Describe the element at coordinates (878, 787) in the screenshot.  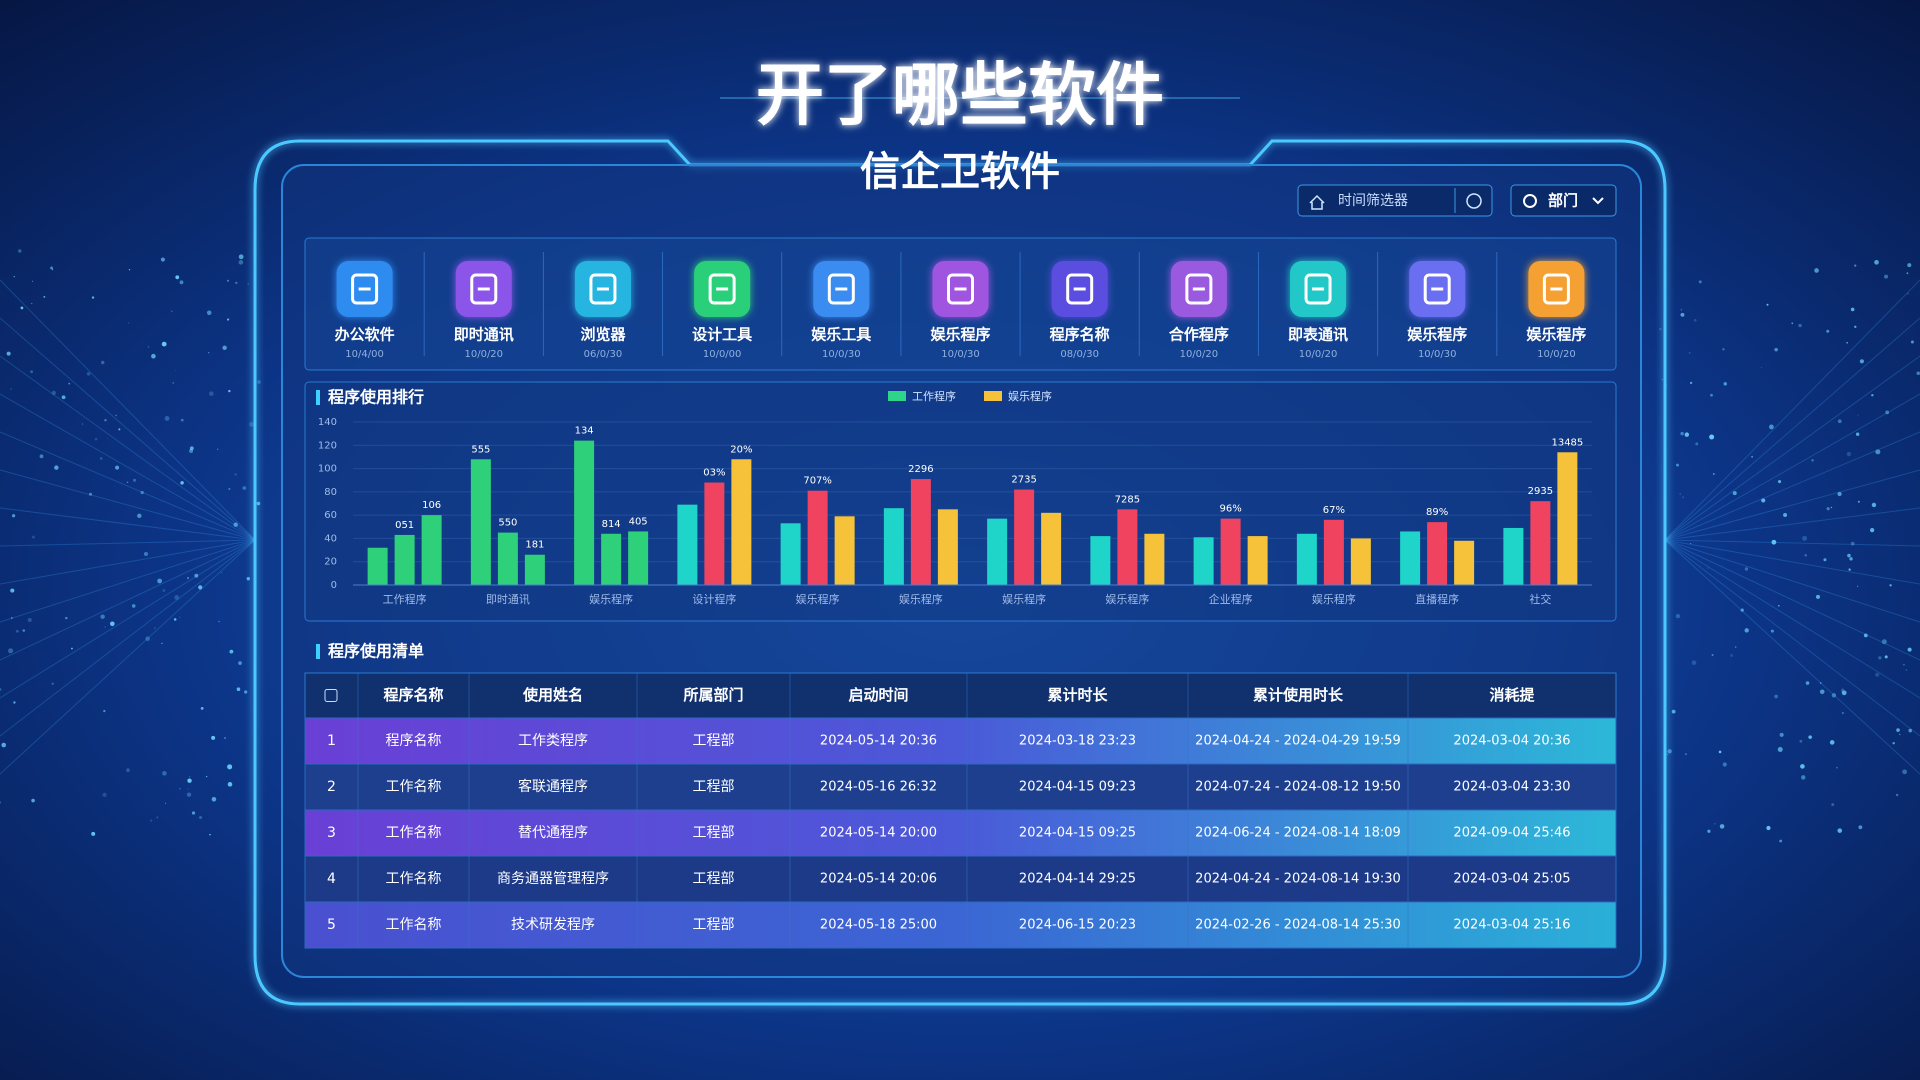
I see `table-cell: 2024-05-16 26:32` at that location.